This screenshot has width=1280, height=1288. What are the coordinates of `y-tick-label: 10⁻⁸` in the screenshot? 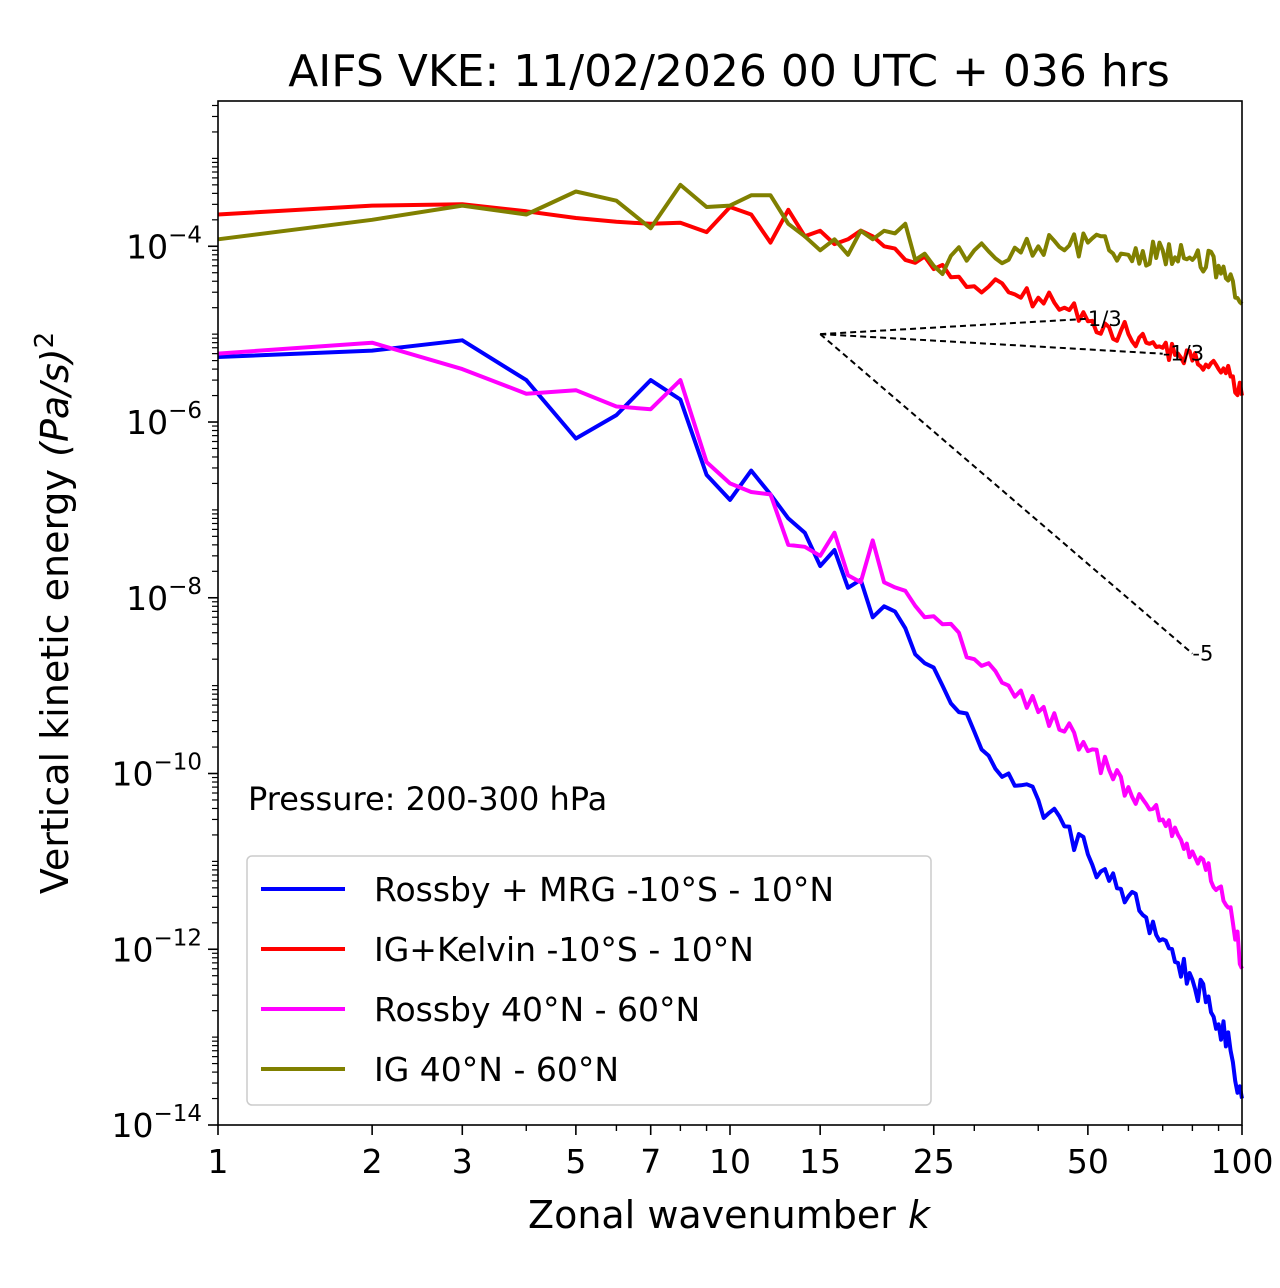 It's located at (164, 596).